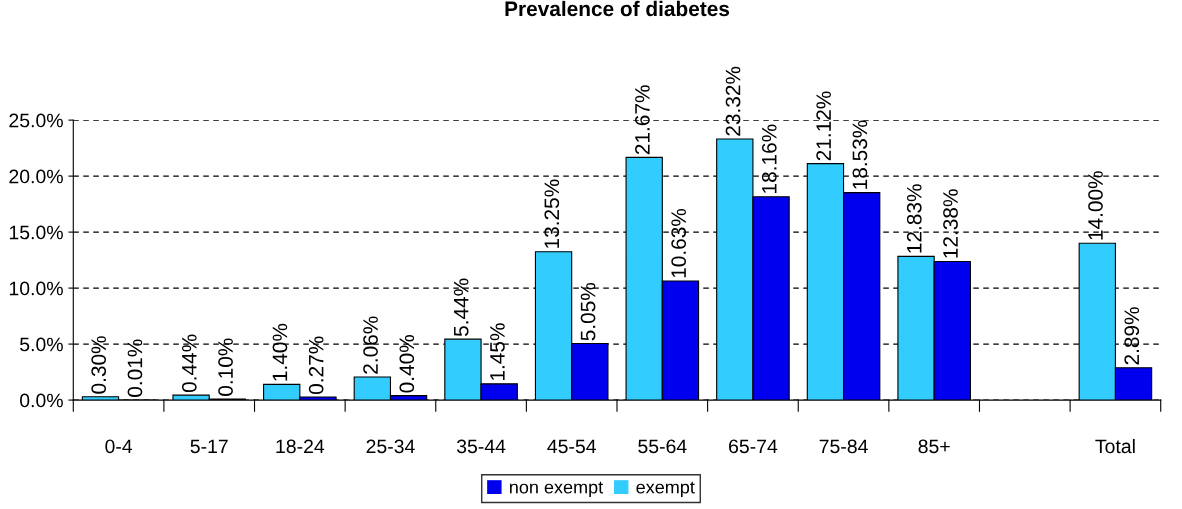 This screenshot has height=509, width=1182. I want to click on data-label: 18.53%, so click(860, 154).